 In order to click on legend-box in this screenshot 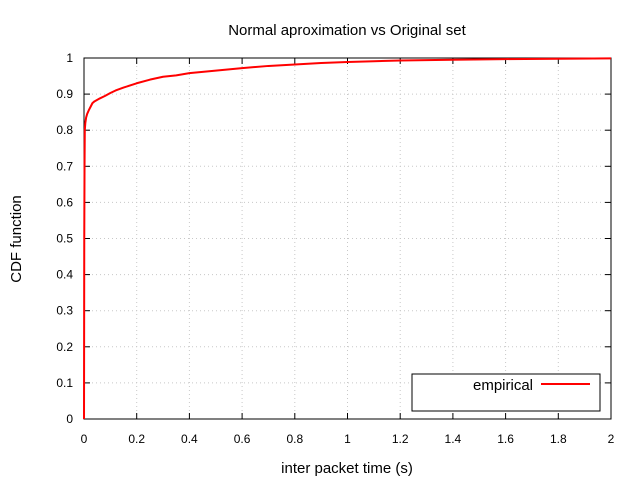, I will do `click(506, 392)`.